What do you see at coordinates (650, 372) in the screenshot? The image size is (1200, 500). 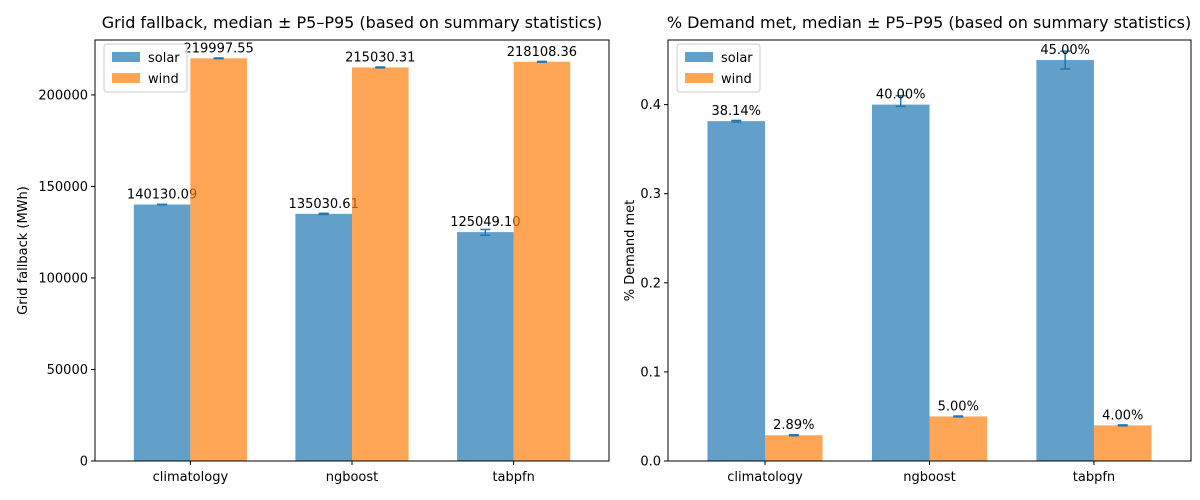 I see `y-tick-label: 0.1` at bounding box center [650, 372].